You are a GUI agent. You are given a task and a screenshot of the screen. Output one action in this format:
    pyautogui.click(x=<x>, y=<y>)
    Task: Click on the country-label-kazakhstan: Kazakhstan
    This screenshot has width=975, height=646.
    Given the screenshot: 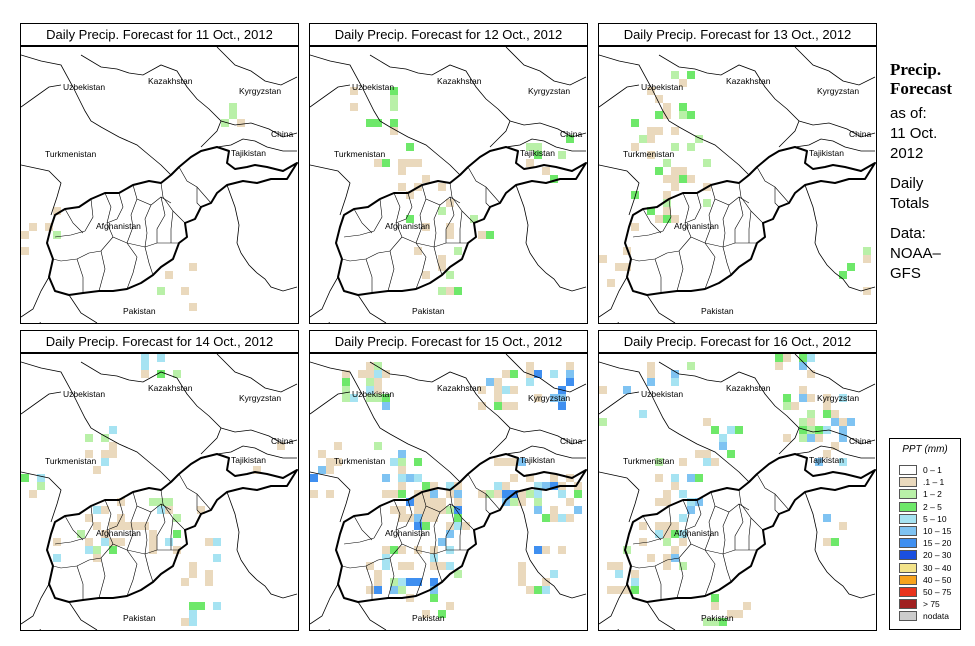 What is the action you would take?
    pyautogui.click(x=459, y=81)
    